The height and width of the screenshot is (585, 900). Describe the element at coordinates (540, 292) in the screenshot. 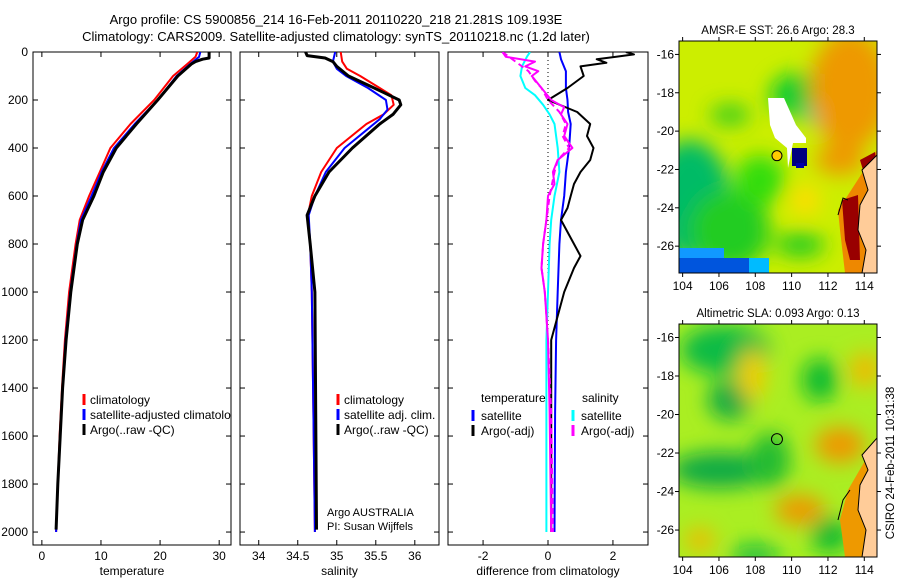

I see `series-line-salinity-satellite` at that location.